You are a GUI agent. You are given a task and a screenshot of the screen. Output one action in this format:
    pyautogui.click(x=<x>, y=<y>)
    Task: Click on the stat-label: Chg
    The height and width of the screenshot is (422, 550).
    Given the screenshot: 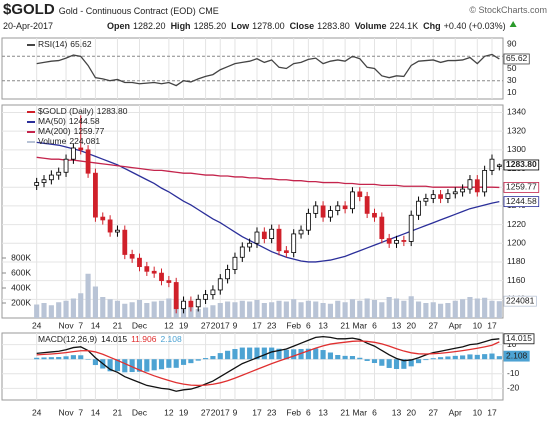 What is the action you would take?
    pyautogui.click(x=432, y=26)
    